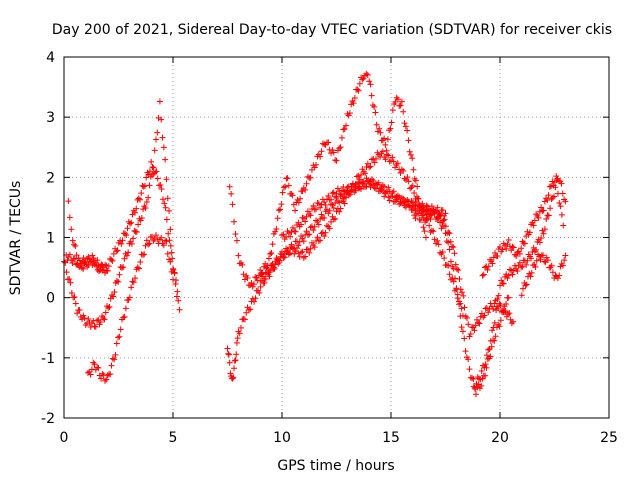  I want to click on y-tick-label: 4, so click(50, 58).